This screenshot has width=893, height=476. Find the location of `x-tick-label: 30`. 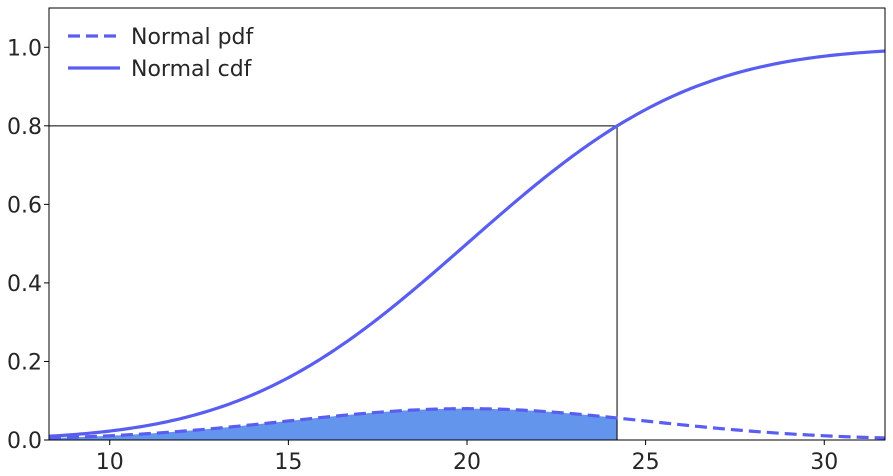

x-tick-label: 30 is located at coordinates (824, 462).